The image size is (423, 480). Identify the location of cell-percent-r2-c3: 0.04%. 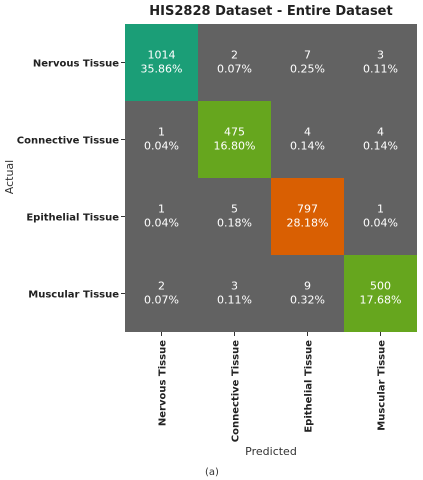
(380, 223).